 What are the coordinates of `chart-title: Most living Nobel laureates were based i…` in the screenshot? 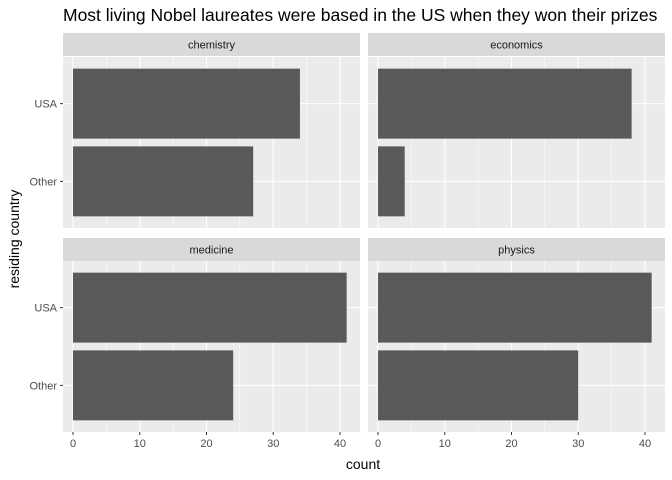 It's located at (360, 15).